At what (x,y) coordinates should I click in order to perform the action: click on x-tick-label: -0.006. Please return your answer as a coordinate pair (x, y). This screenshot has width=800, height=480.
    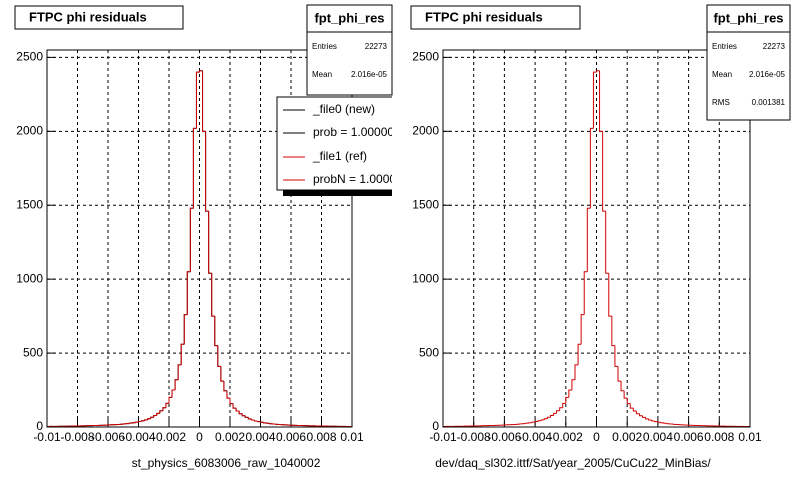
    Looking at the image, I should click on (504, 437).